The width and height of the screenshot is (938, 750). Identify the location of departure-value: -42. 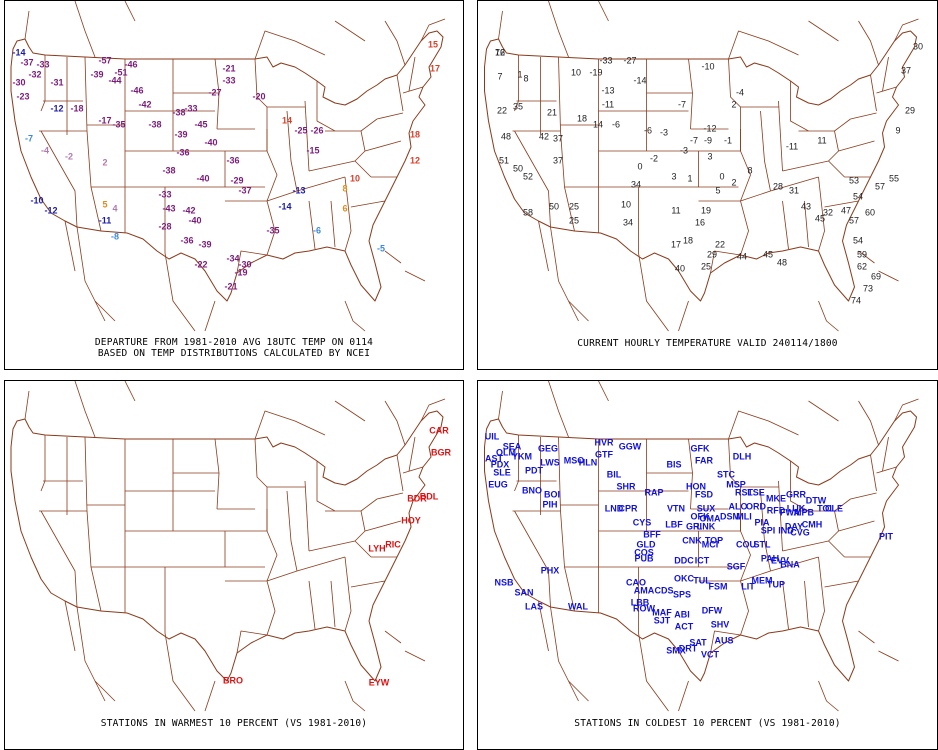
(189, 210).